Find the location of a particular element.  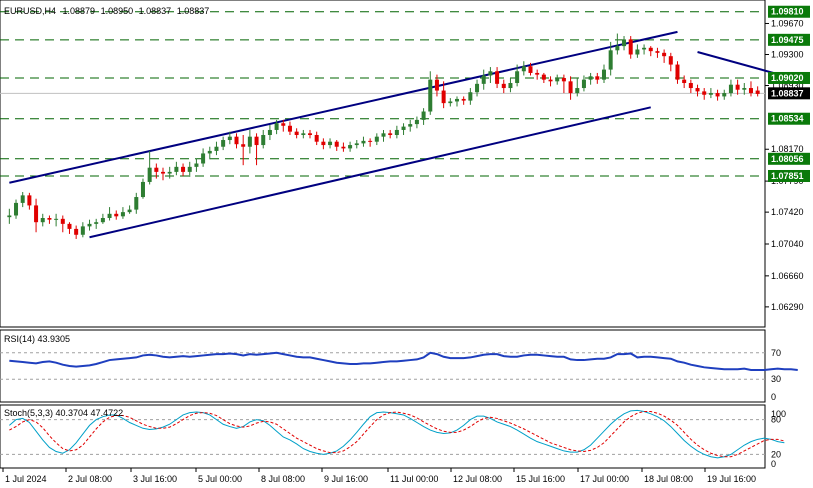

rsi-levels is located at coordinates (382, 366).